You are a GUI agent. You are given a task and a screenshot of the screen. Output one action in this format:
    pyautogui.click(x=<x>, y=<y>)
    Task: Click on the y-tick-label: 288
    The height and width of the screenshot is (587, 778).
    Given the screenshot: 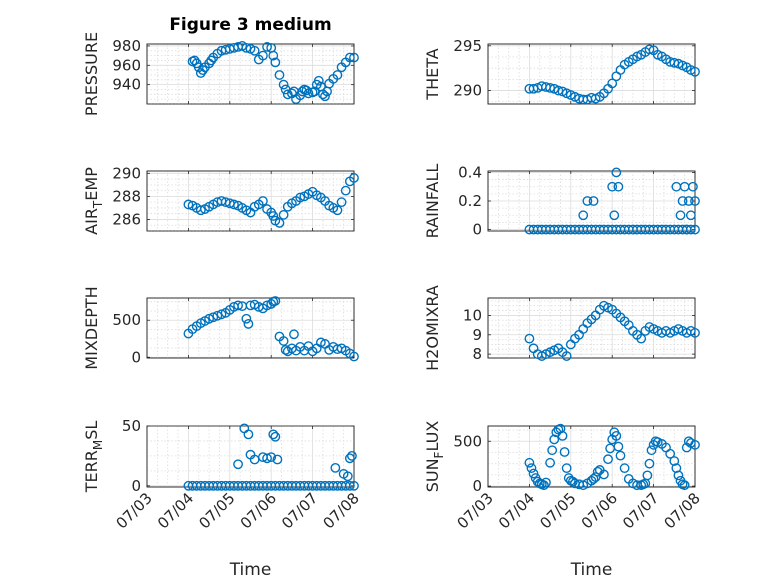 What is the action you would take?
    pyautogui.click(x=126, y=196)
    